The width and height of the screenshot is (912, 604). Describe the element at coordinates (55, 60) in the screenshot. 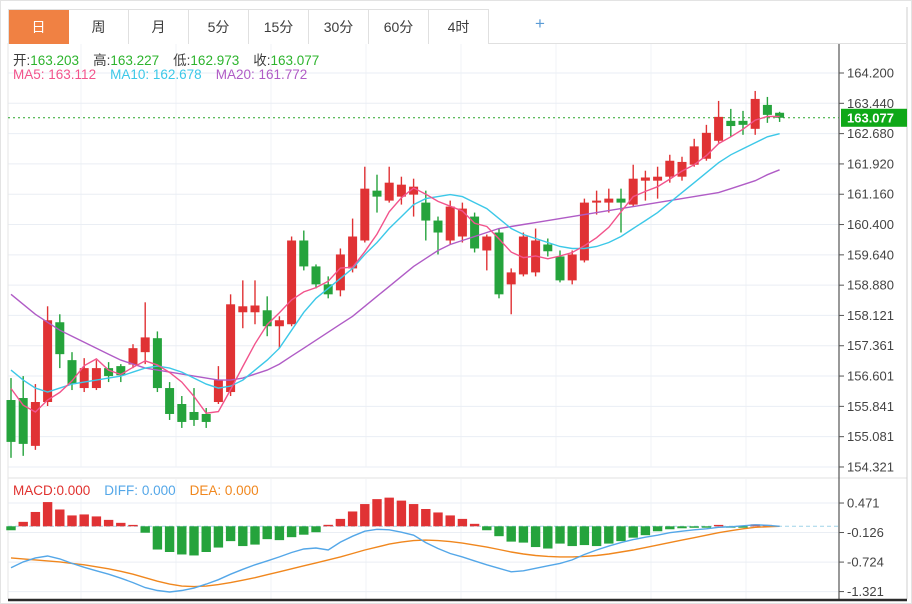

I see `open-value: 163.203` at that location.